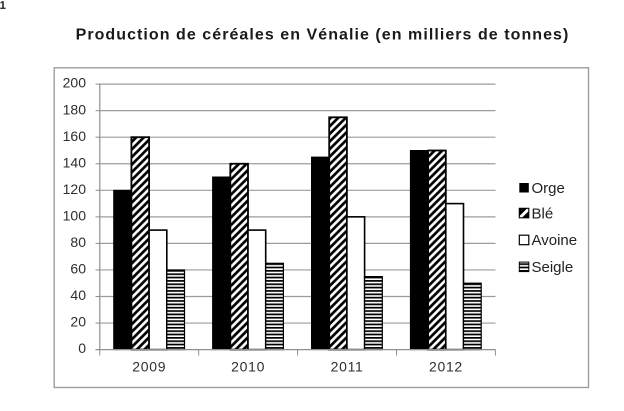  What do you see at coordinates (553, 267) in the screenshot?
I see `svg-text: Seigle` at bounding box center [553, 267].